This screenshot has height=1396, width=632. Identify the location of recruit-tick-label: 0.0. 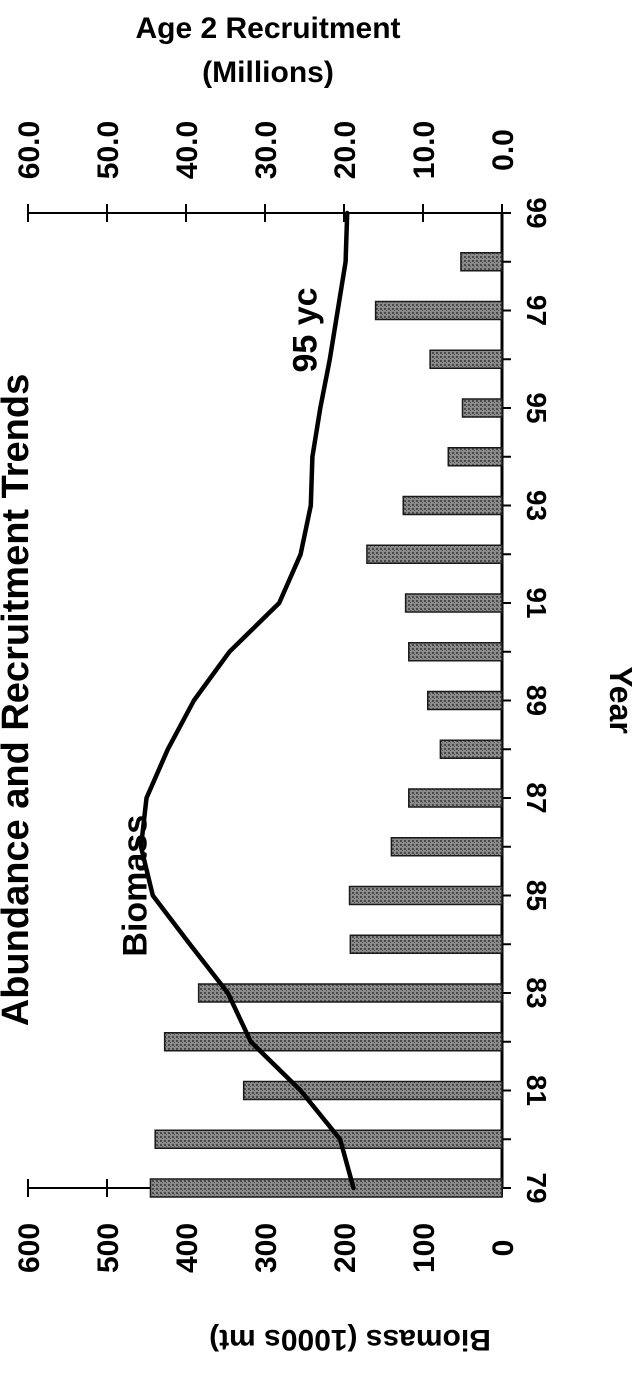
(503, 150).